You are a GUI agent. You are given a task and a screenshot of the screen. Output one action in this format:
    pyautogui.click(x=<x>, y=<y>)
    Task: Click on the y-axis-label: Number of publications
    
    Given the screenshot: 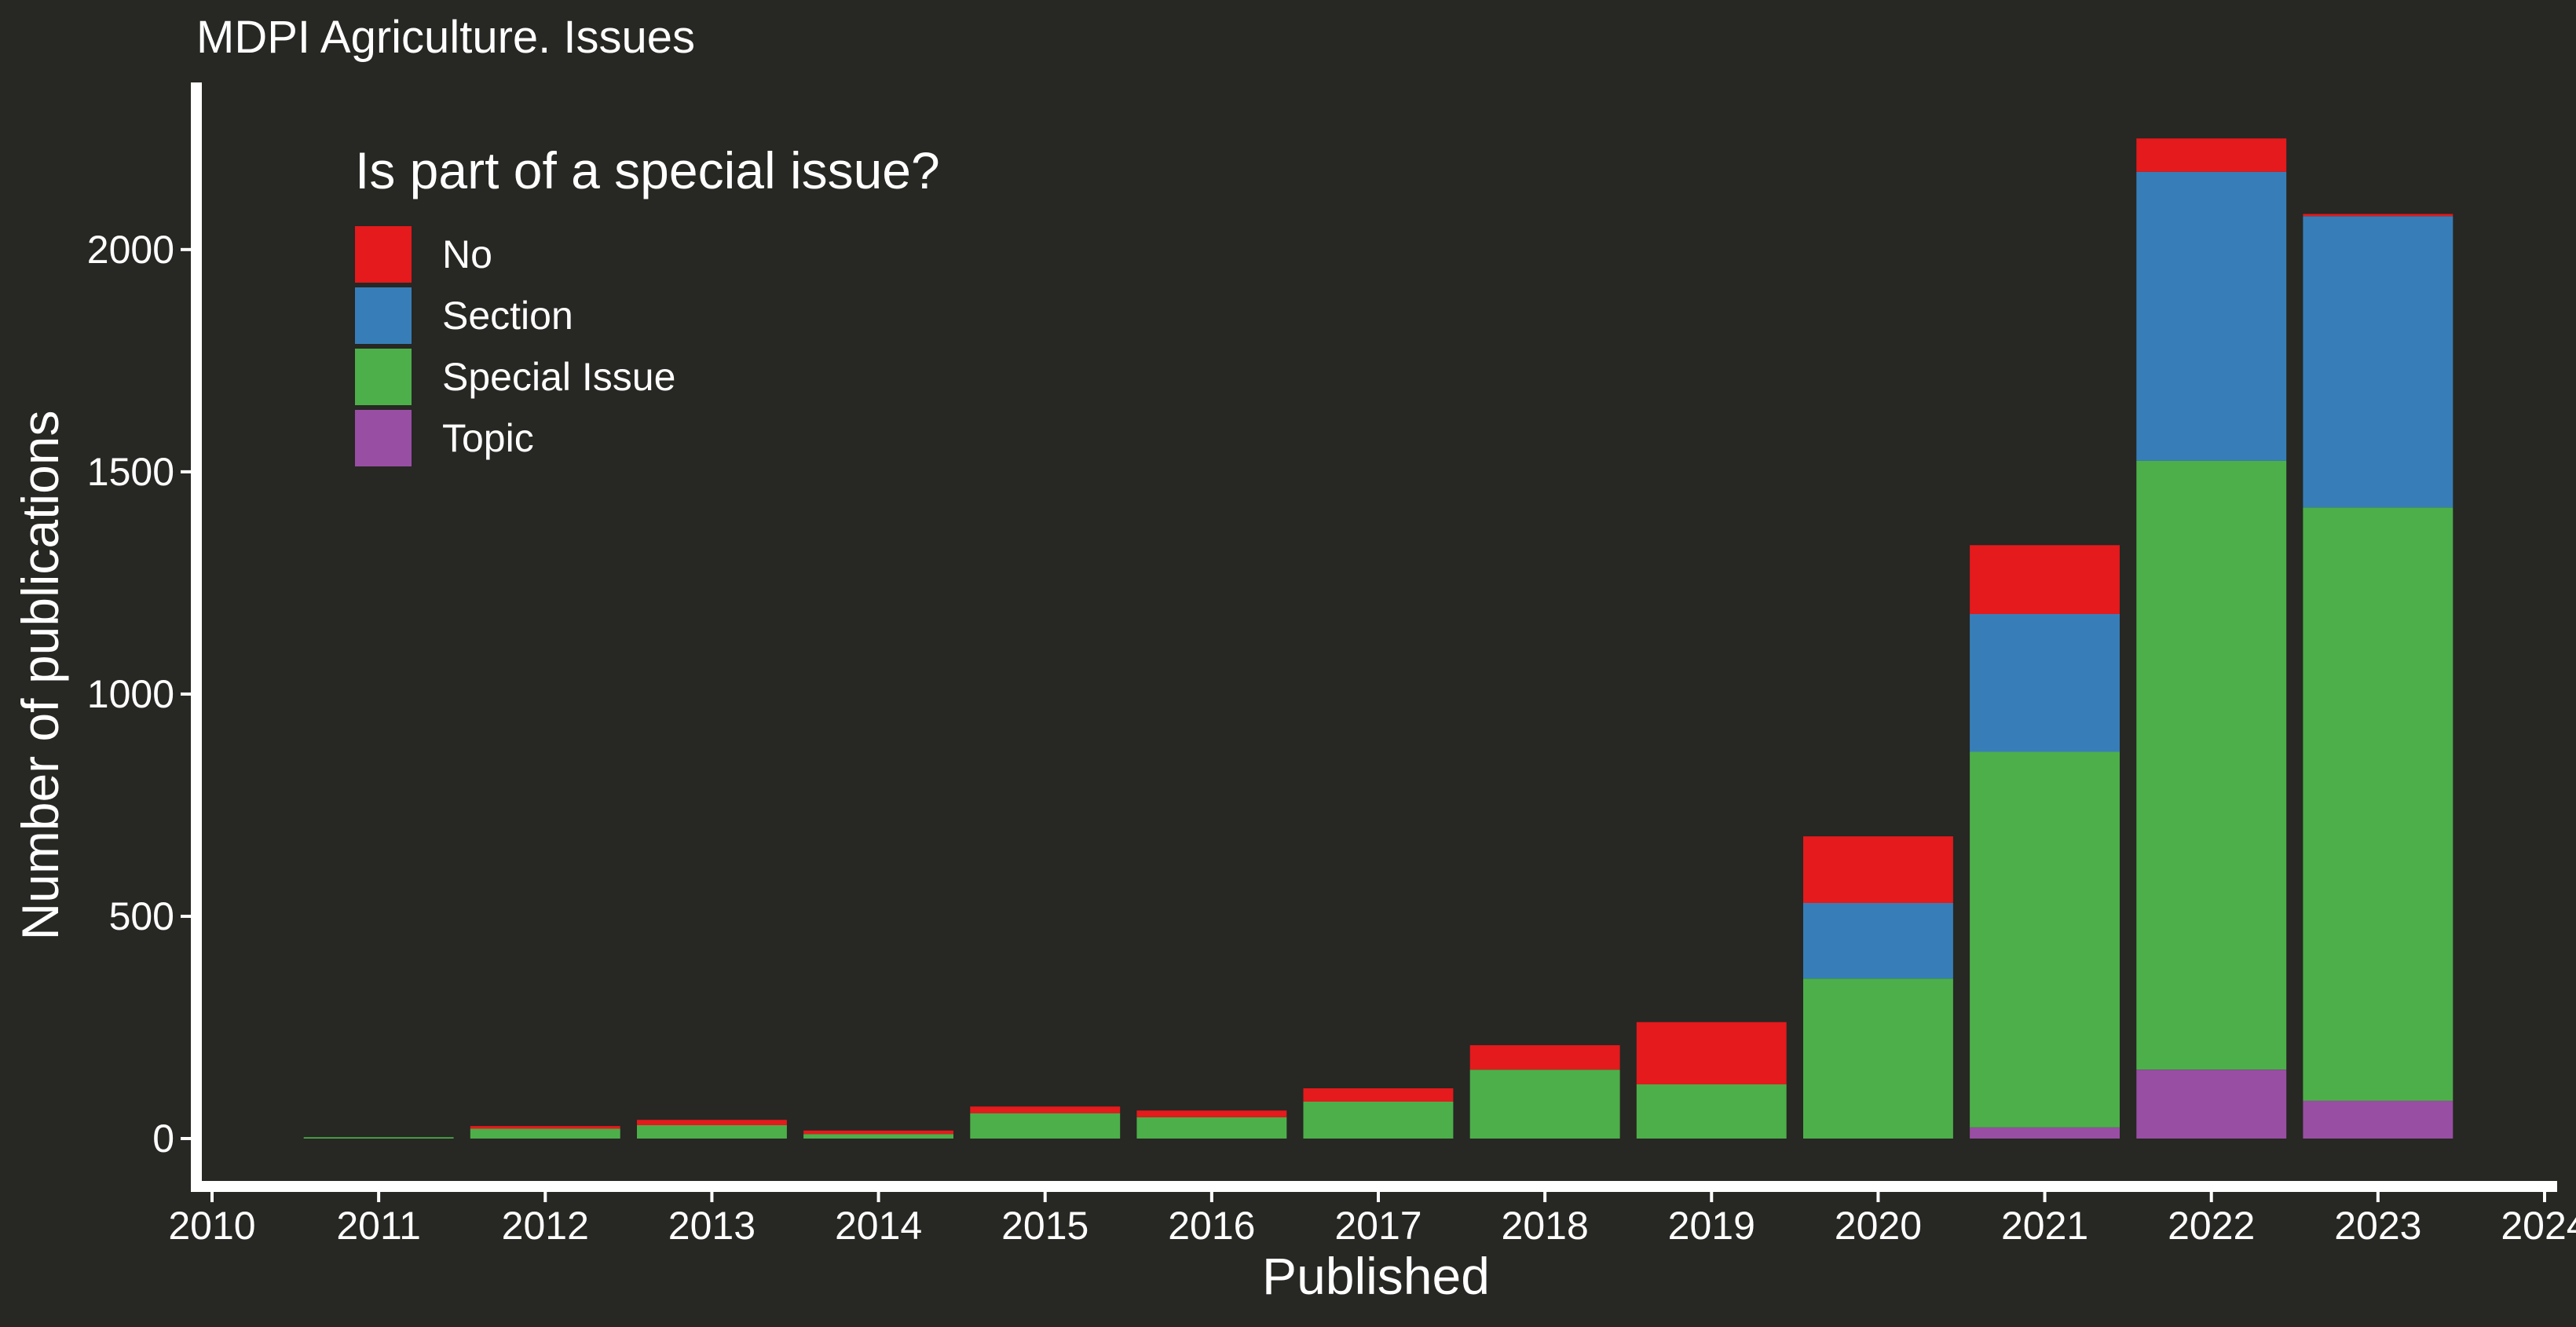 What is the action you would take?
    pyautogui.click(x=40, y=675)
    